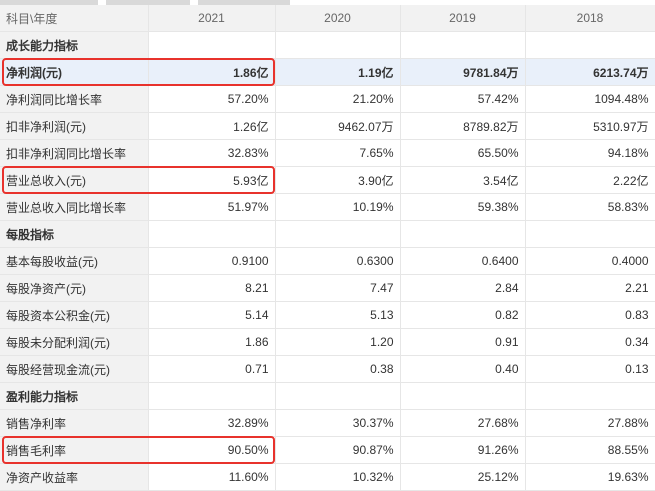 This screenshot has width=655, height=491. What do you see at coordinates (212, 99) in the screenshot?
I see `value-cell: 57.20%` at bounding box center [212, 99].